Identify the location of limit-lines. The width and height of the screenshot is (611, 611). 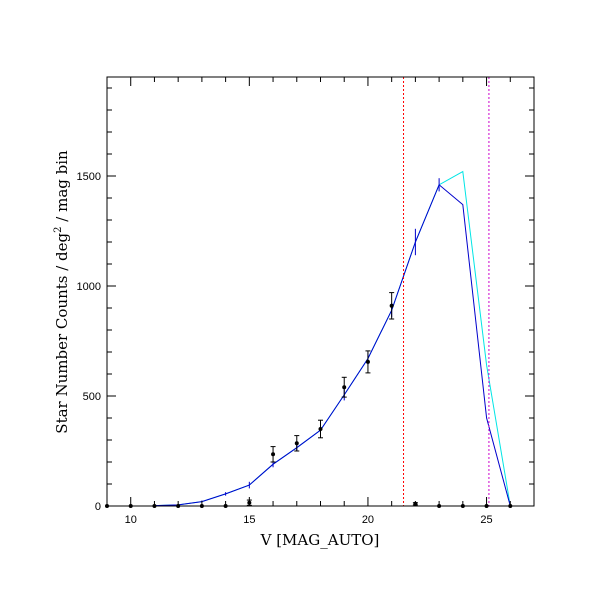
(446, 291).